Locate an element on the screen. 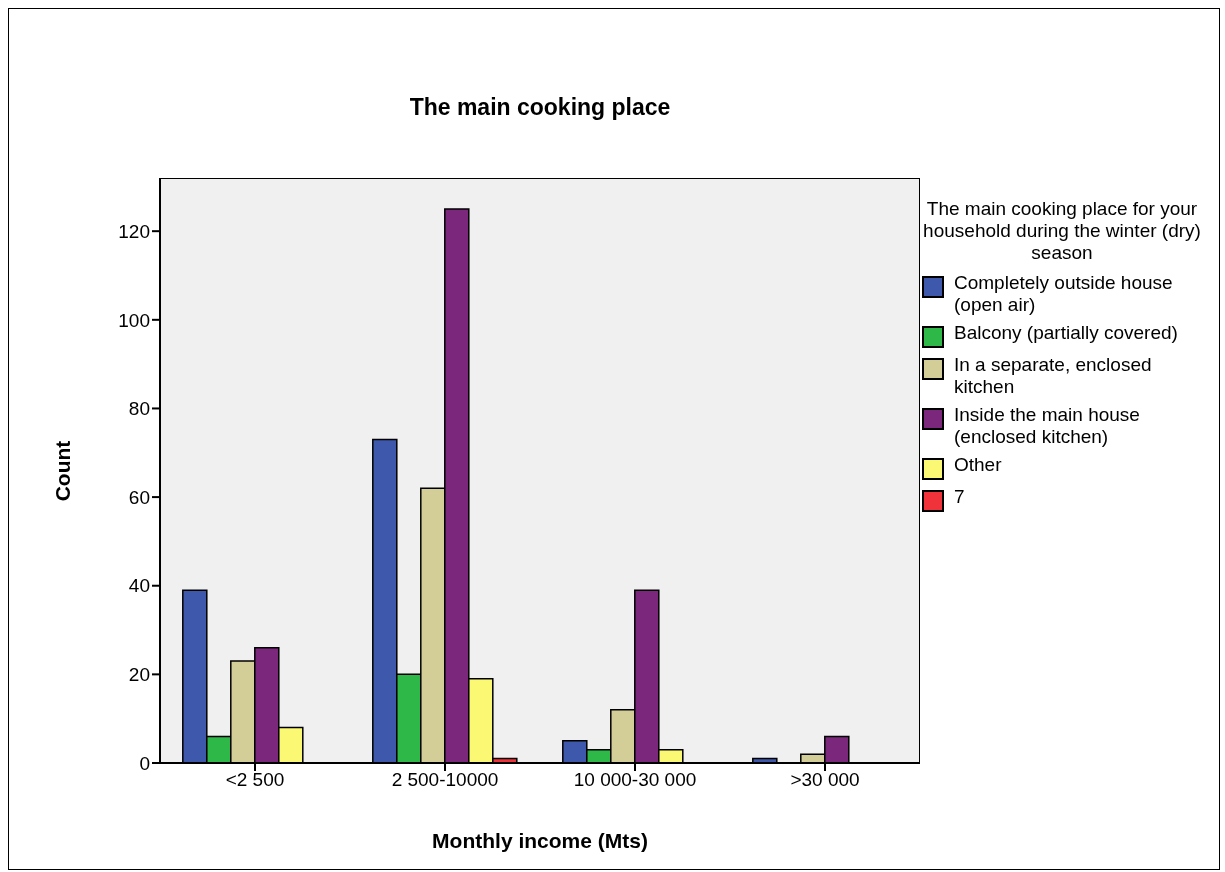 The image size is (1225, 872). y-tick-label: 20 is located at coordinates (139, 675).